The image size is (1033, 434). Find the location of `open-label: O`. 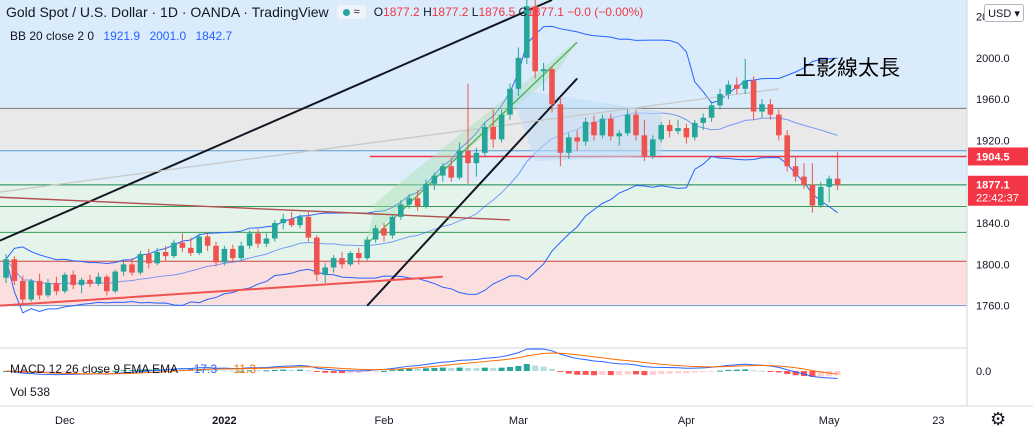

open-label: O is located at coordinates (378, 12).